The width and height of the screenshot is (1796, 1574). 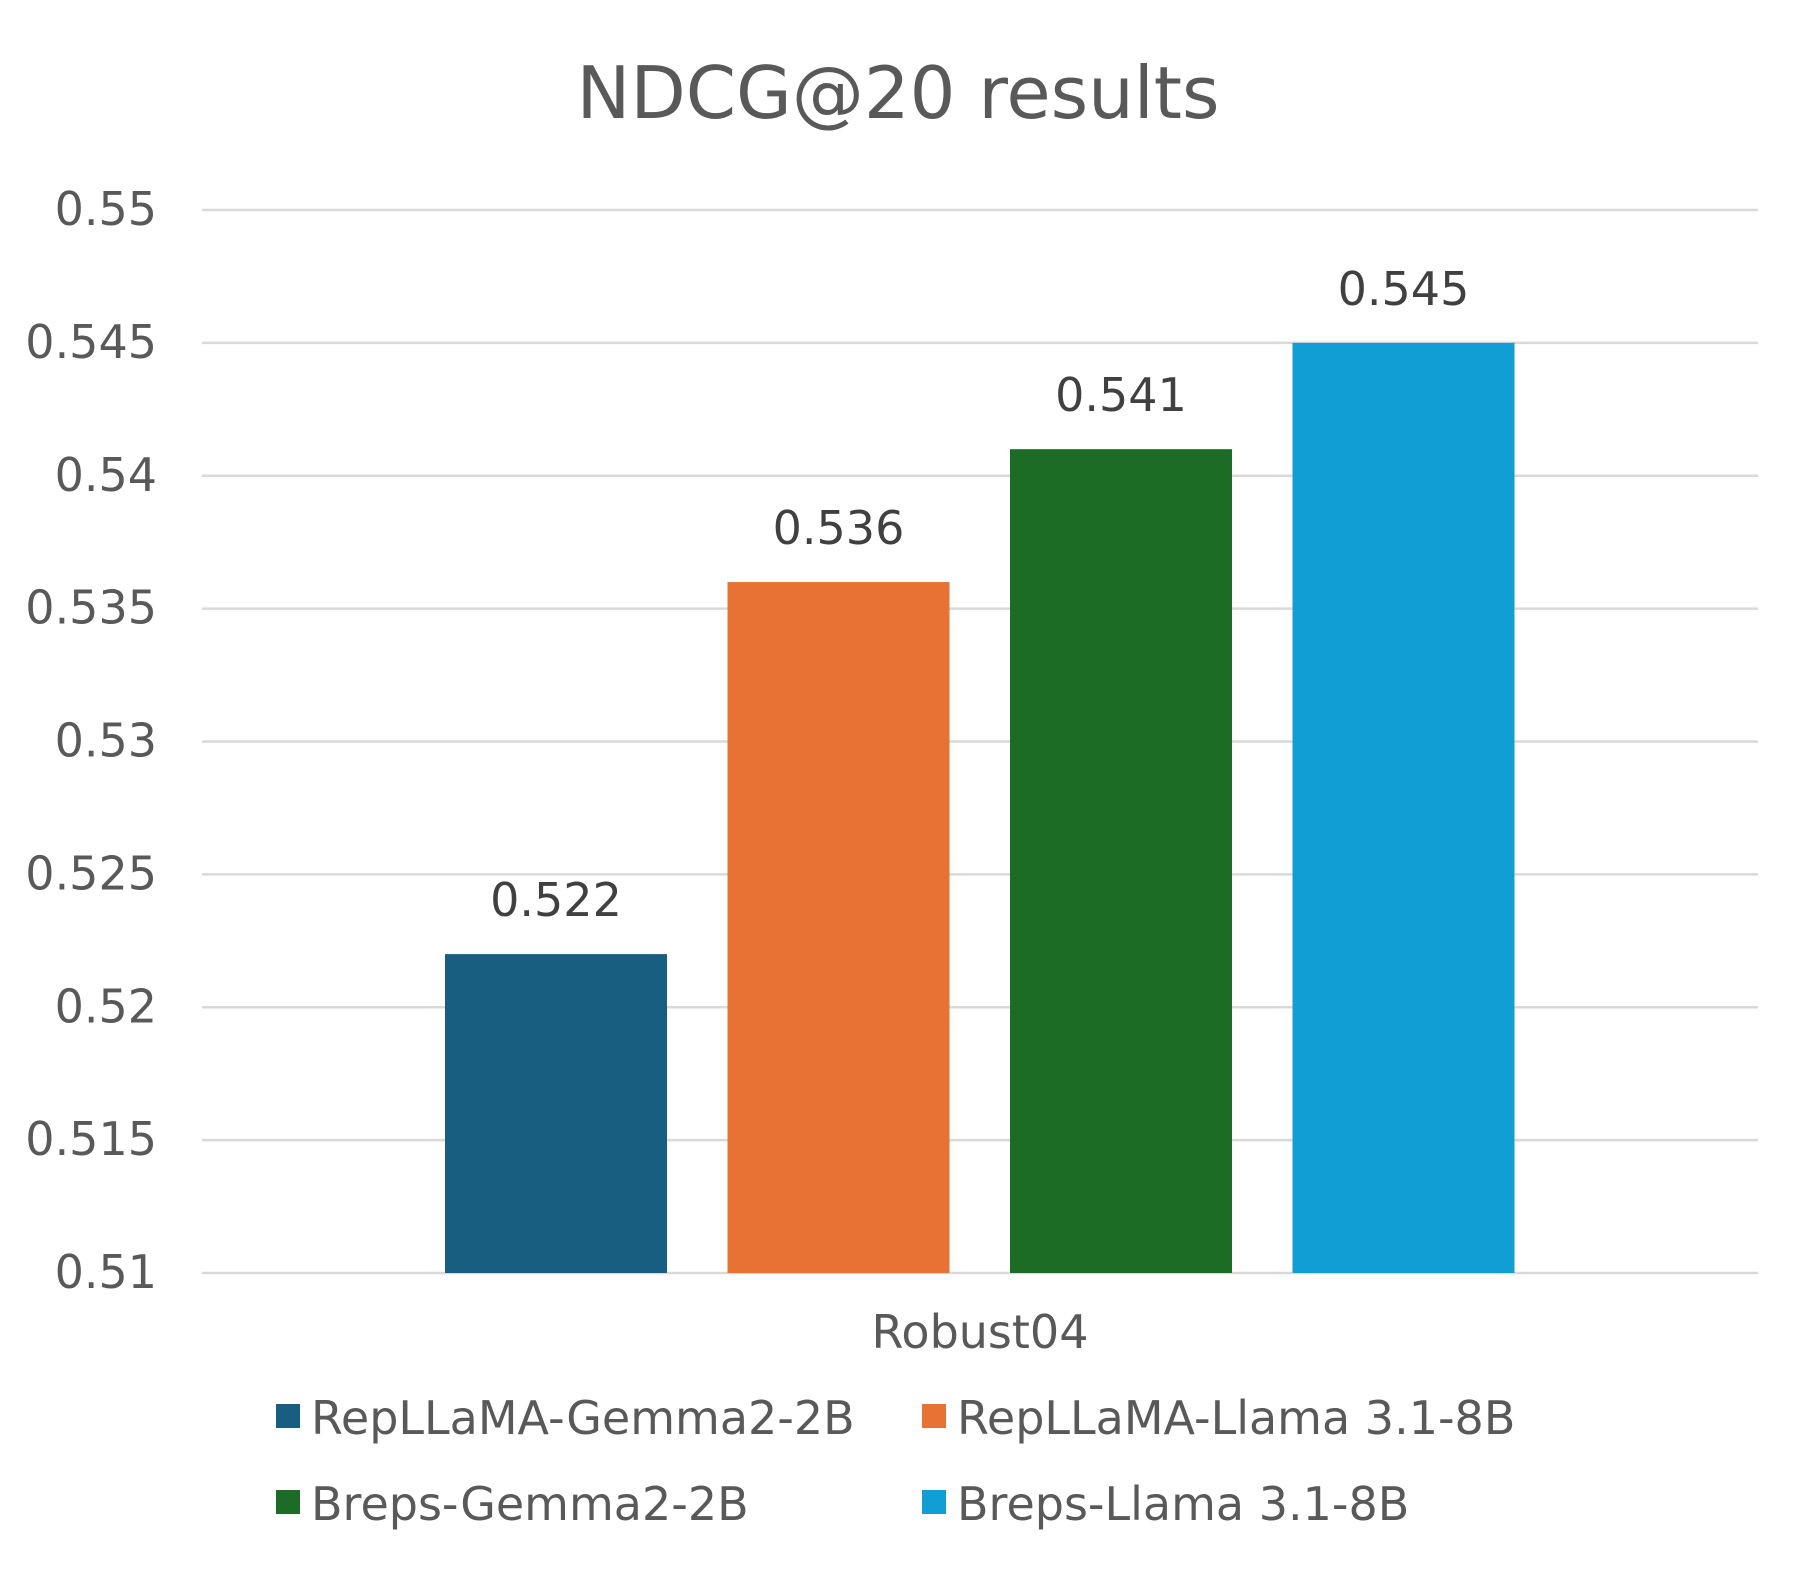 I want to click on legend-label: Breps-Gemma2-2B, so click(x=530, y=1504).